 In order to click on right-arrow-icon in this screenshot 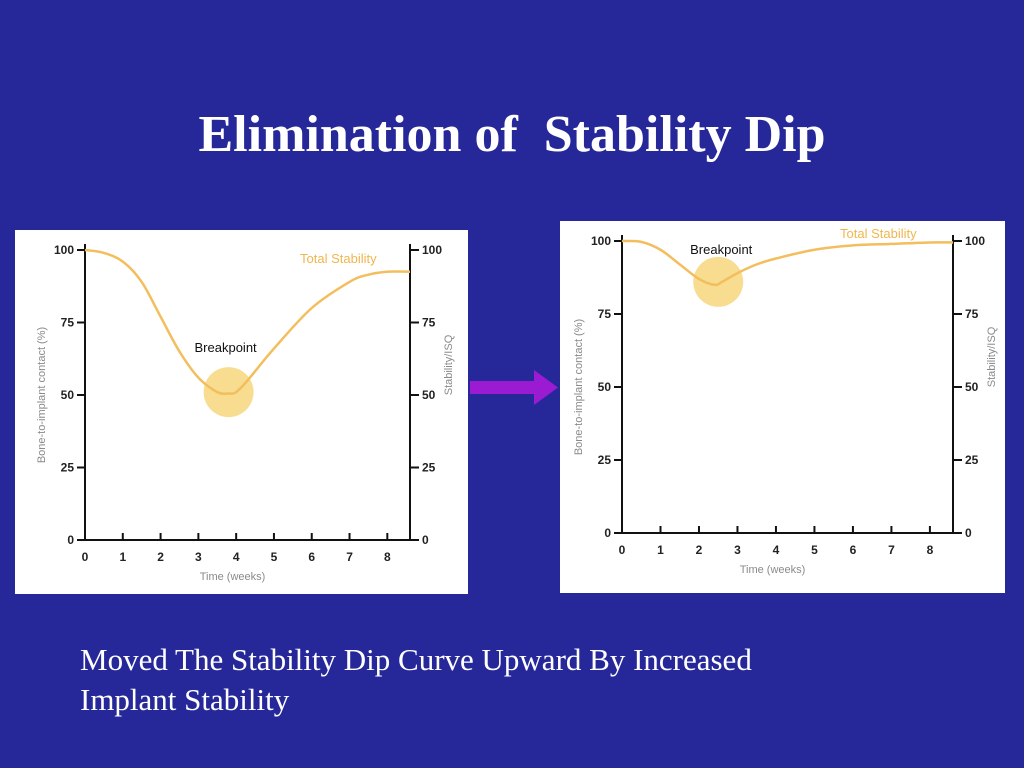, I will do `click(514, 387)`.